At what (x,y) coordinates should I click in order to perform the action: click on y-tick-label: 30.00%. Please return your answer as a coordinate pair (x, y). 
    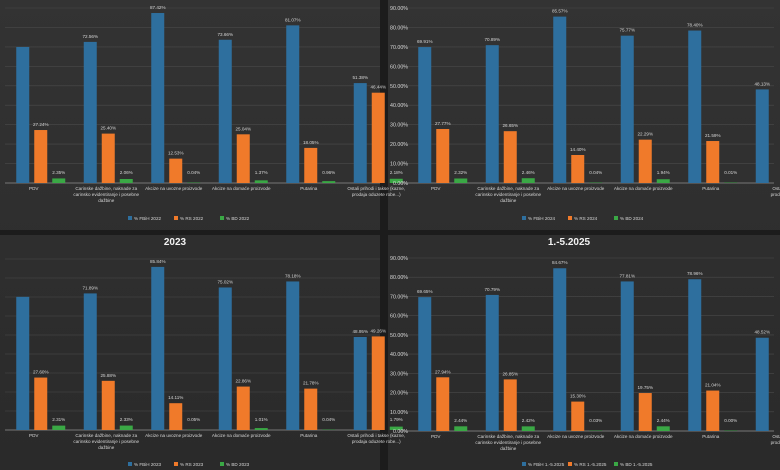
    Looking at the image, I should click on (399, 374).